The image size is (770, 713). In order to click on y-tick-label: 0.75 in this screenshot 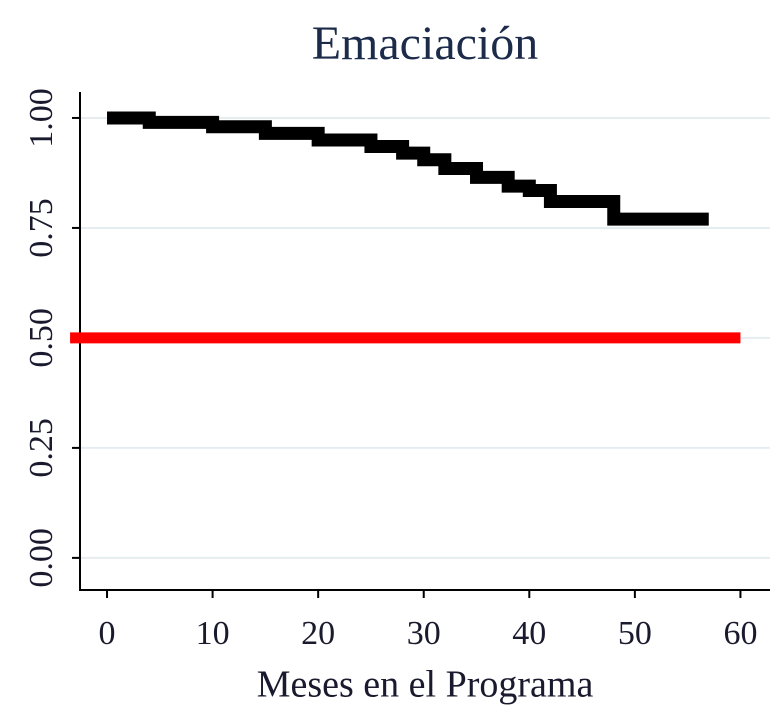, I will do `click(41, 228)`.